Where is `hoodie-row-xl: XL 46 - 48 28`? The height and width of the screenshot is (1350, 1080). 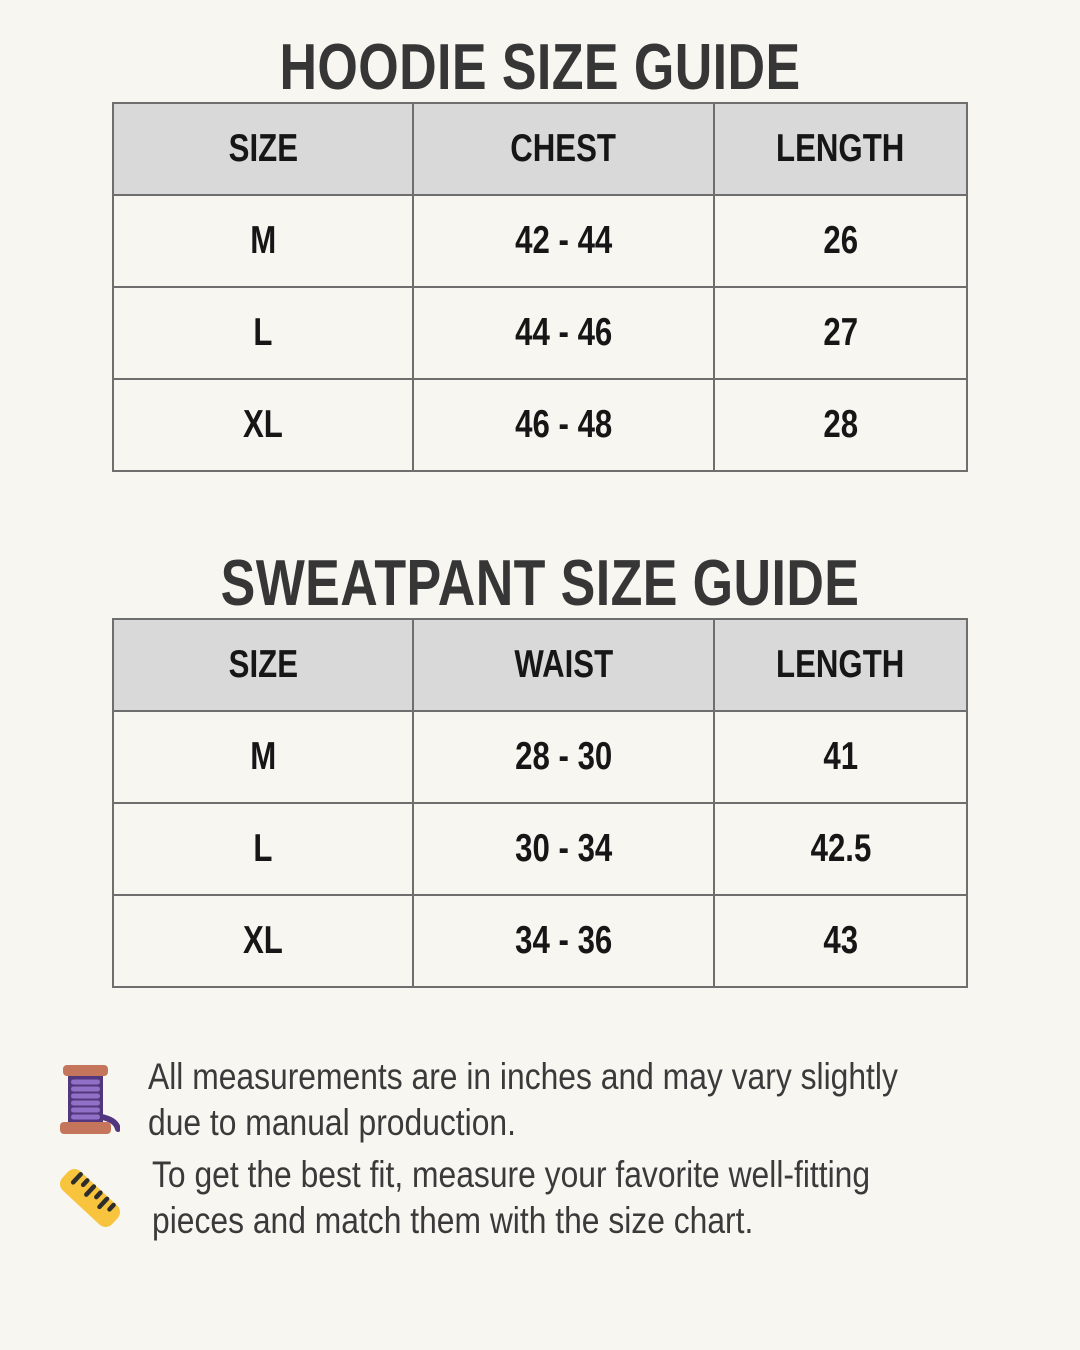 hoodie-row-xl: XL 46 - 48 28 is located at coordinates (540, 425).